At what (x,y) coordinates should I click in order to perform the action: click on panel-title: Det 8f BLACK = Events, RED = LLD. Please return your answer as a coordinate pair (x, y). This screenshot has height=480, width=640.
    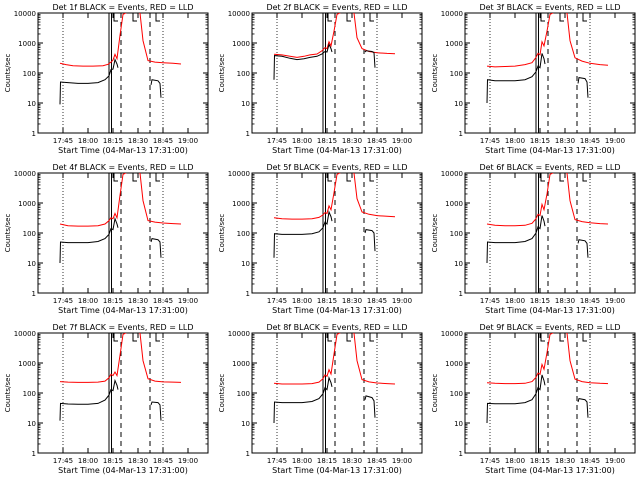
    Looking at the image, I should click on (336, 327).